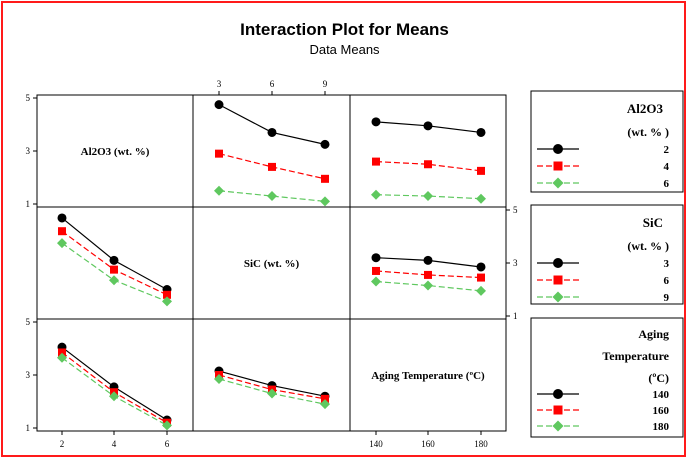 The width and height of the screenshot is (689, 460). What do you see at coordinates (661, 427) in the screenshot?
I see `legend-entry-2-2: 180` at bounding box center [661, 427].